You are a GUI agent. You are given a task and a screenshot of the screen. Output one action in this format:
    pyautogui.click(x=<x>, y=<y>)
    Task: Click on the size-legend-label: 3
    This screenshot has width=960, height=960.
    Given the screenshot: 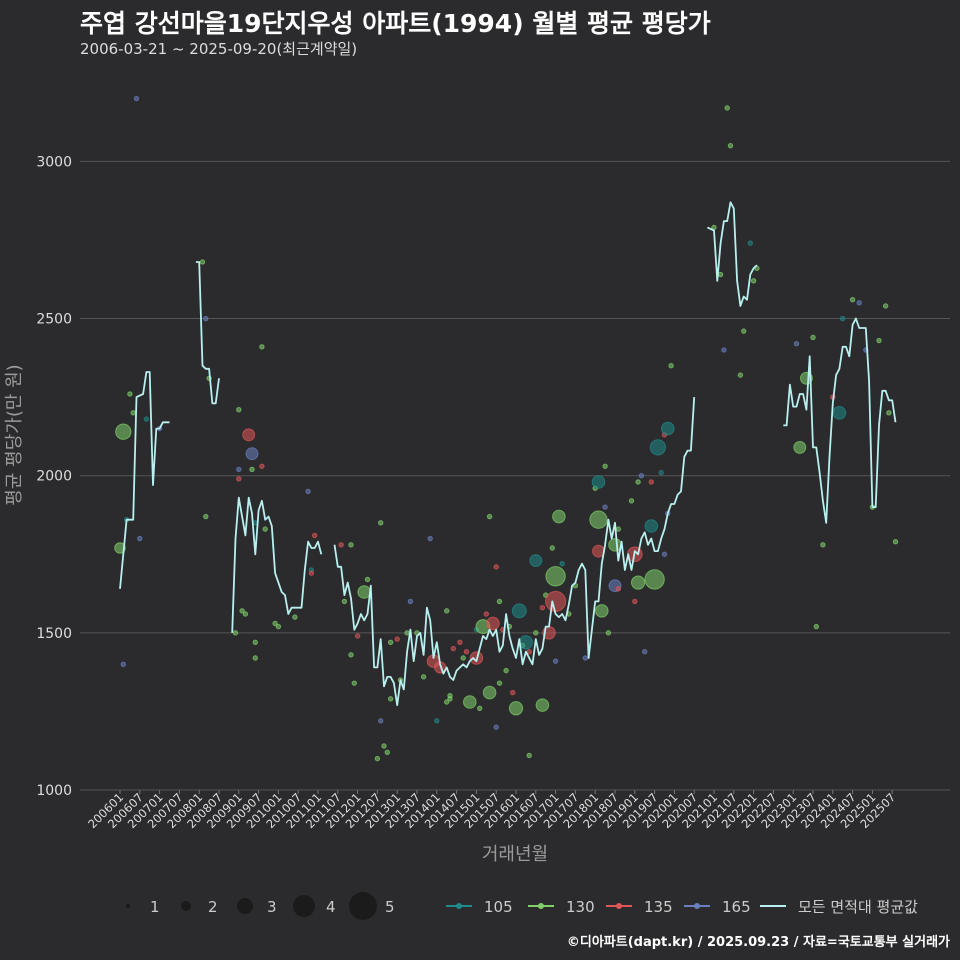 What is the action you would take?
    pyautogui.click(x=272, y=907)
    